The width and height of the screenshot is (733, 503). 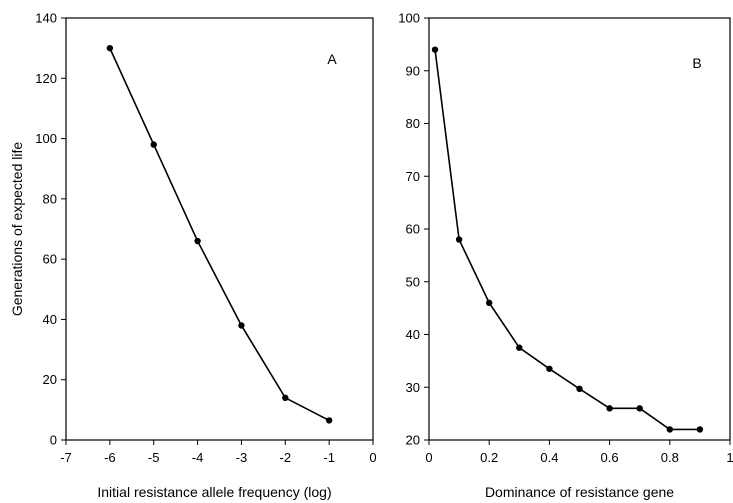 I want to click on panel-a-x-tick-label: -7, so click(x=66, y=457).